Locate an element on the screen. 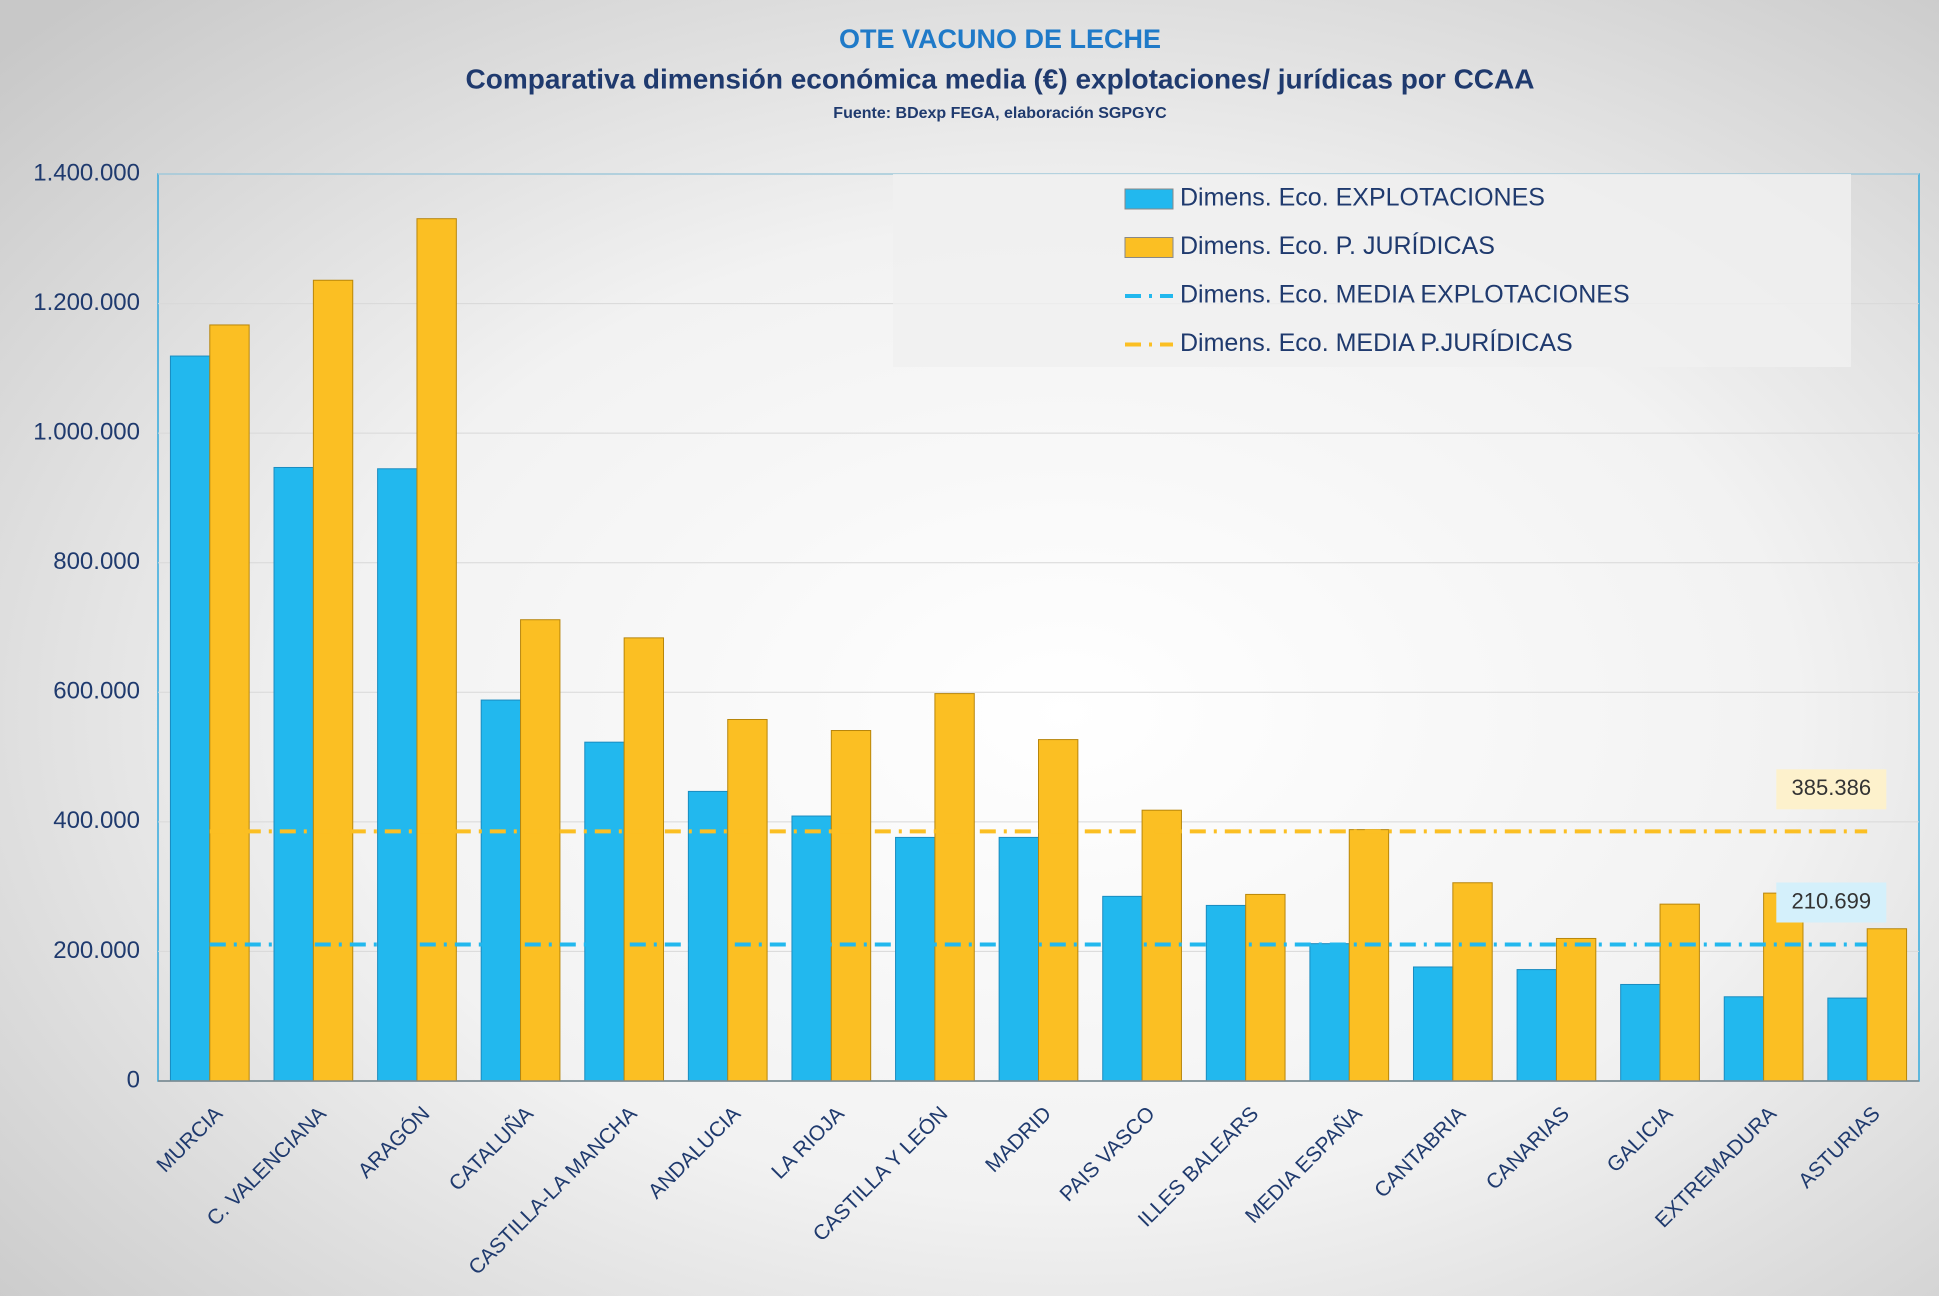 Image resolution: width=1939 pixels, height=1296 pixels. mean-label: 210.699 is located at coordinates (1832, 900).